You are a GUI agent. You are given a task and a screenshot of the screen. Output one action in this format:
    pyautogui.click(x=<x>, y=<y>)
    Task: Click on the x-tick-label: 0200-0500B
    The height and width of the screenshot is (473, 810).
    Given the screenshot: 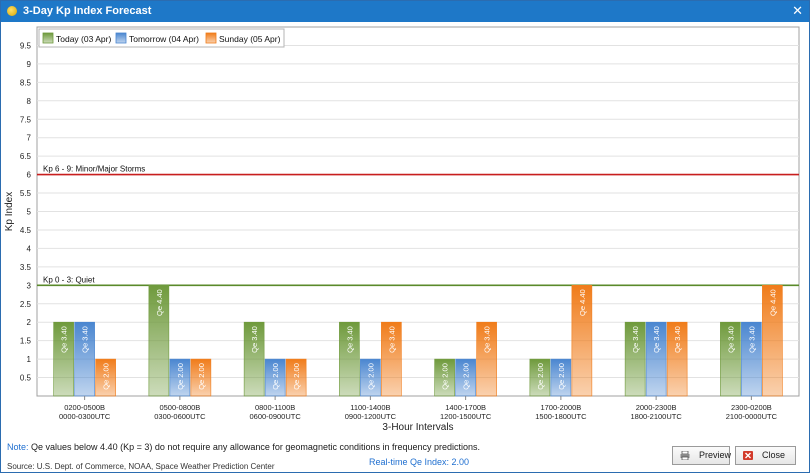 What is the action you would take?
    pyautogui.click(x=84, y=407)
    